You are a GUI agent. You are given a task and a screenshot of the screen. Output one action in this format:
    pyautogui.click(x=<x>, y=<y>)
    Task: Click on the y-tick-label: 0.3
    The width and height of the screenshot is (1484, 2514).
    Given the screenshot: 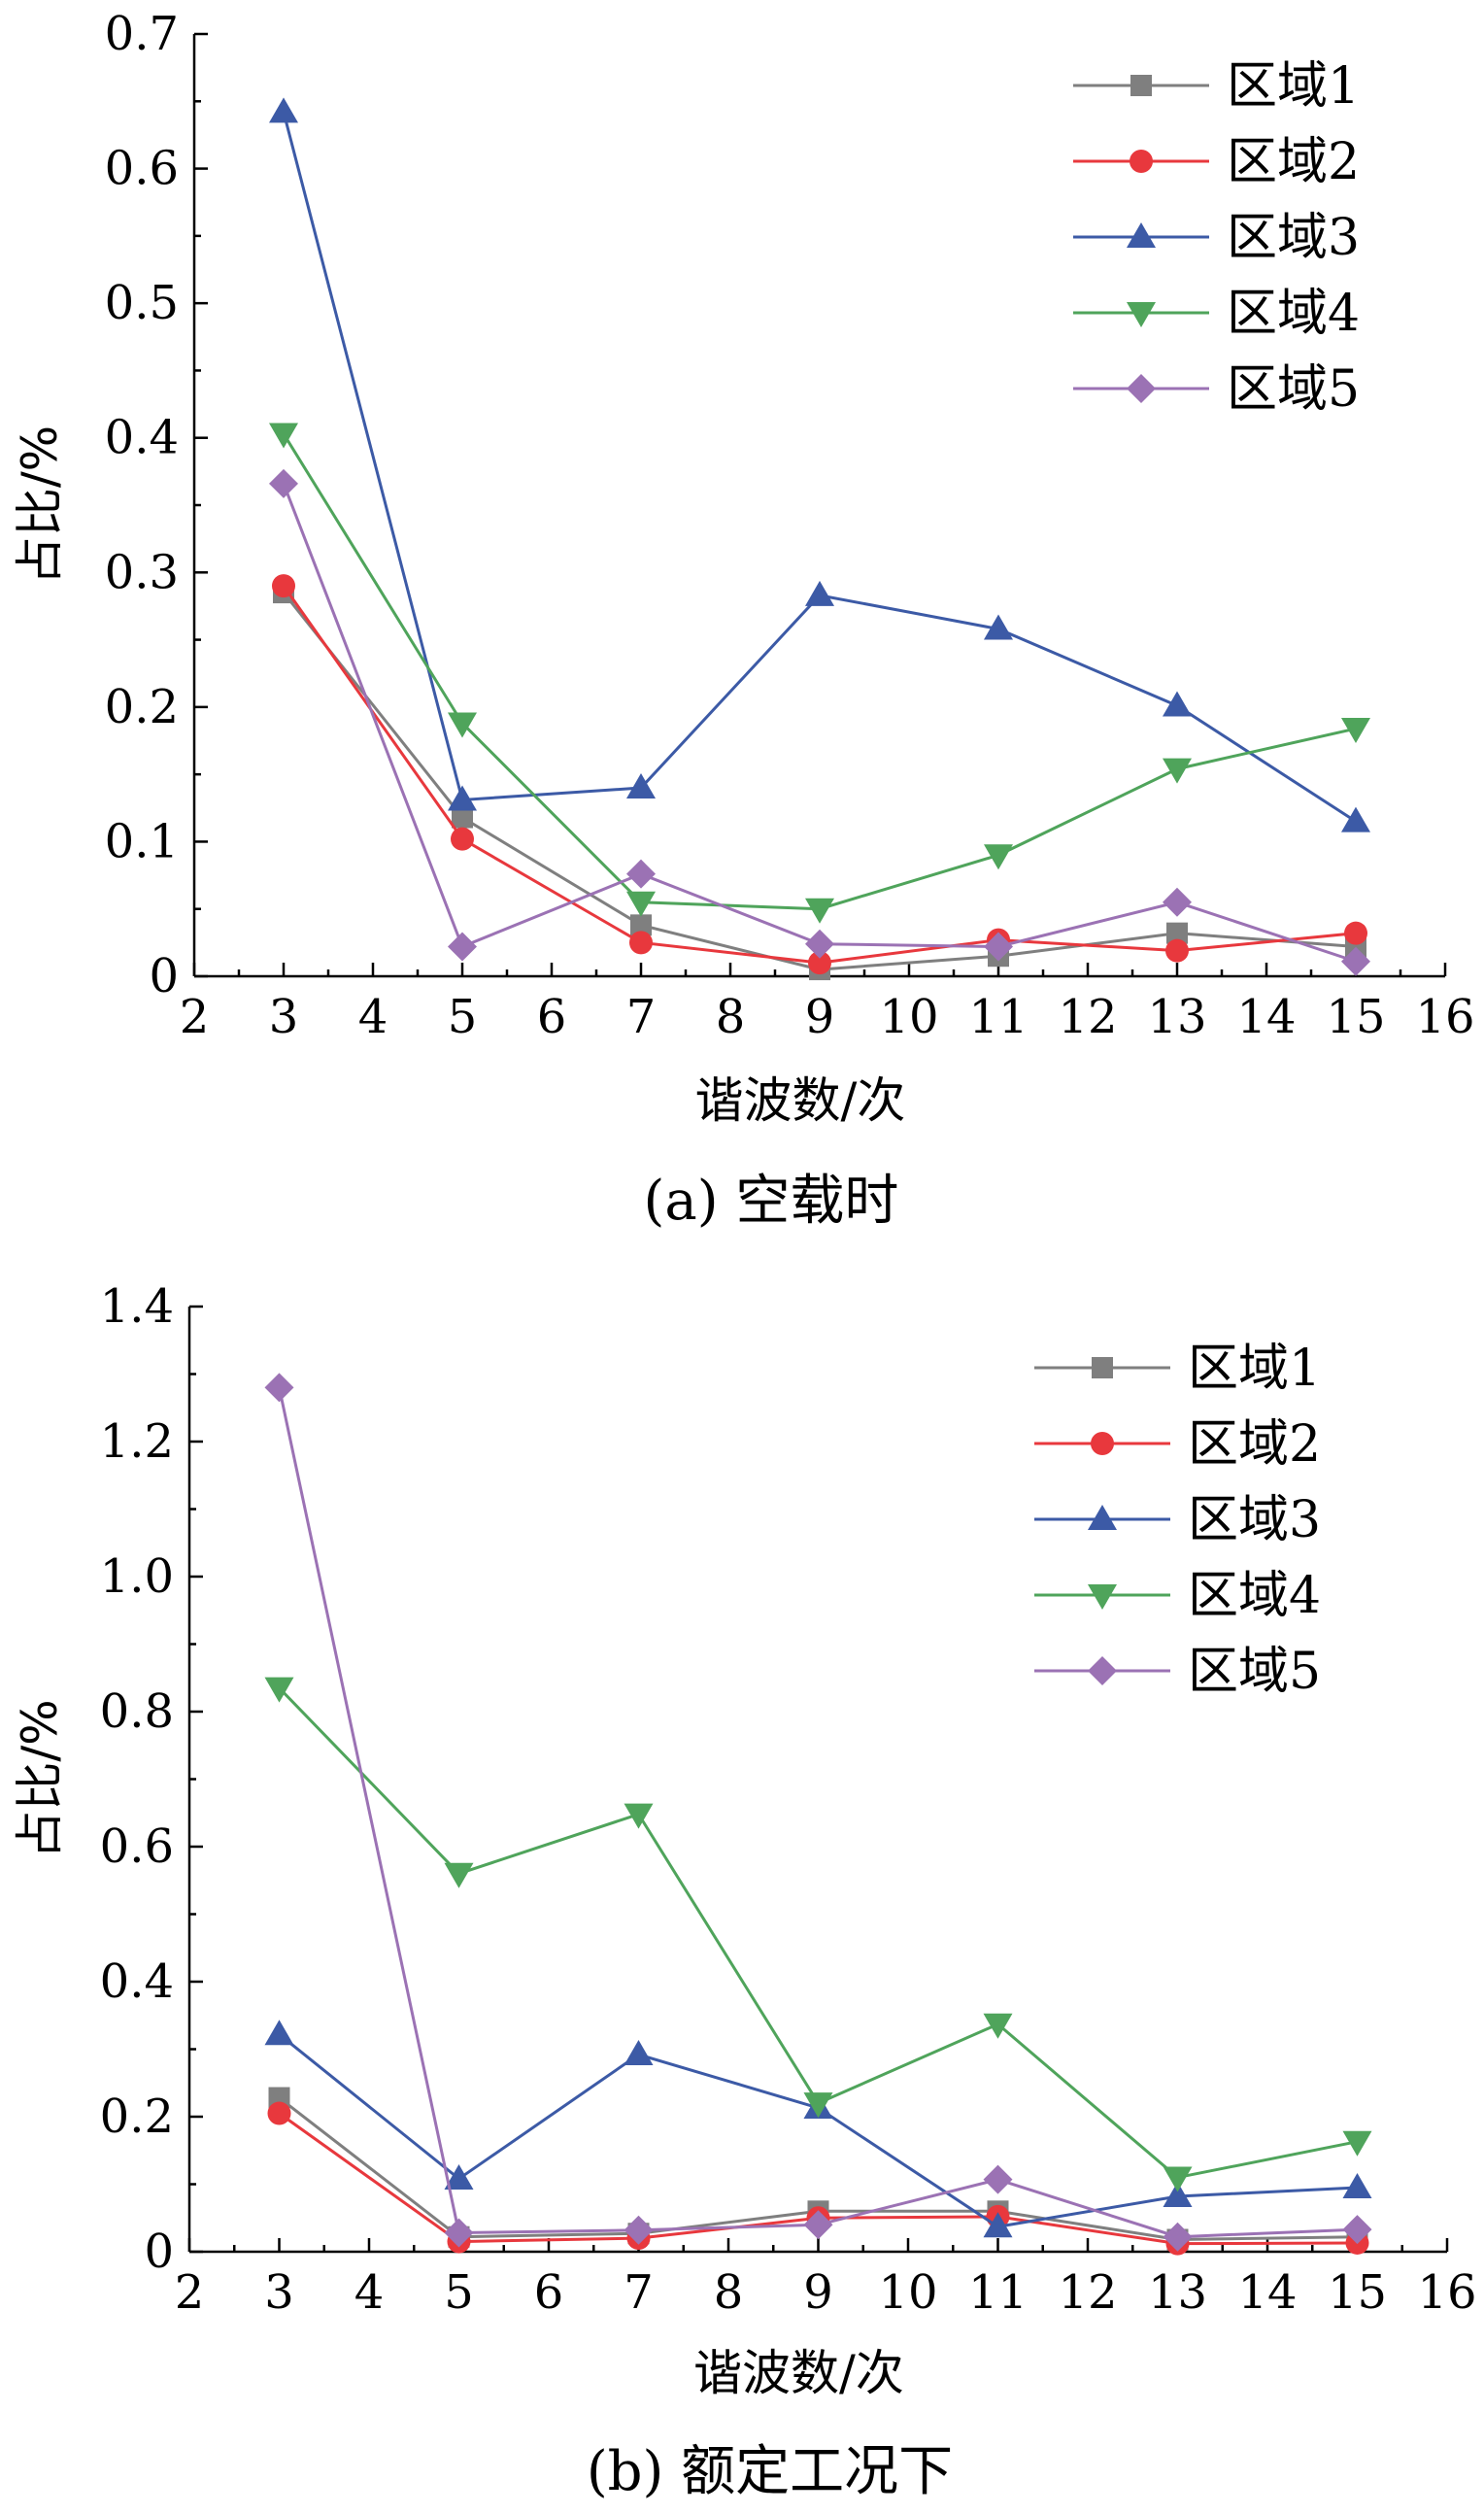 What is the action you would take?
    pyautogui.click(x=142, y=572)
    